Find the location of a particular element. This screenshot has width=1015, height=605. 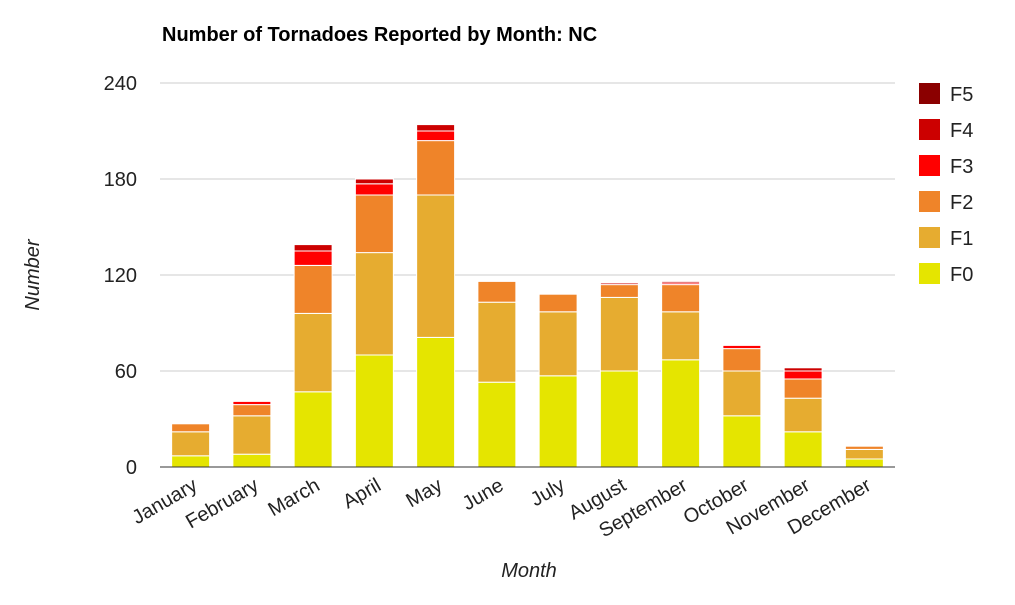

x-axis-title: Month is located at coordinates (529, 571).